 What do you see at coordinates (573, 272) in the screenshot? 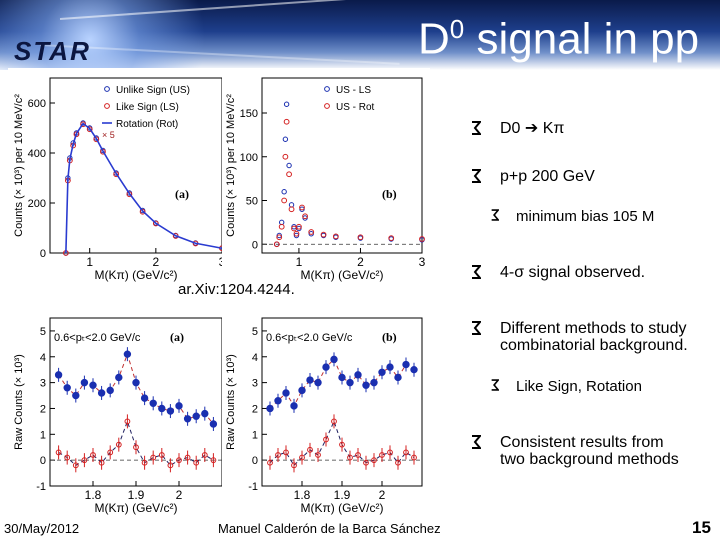
I see `bullet-text: 4-σ signal observed.` at bounding box center [573, 272].